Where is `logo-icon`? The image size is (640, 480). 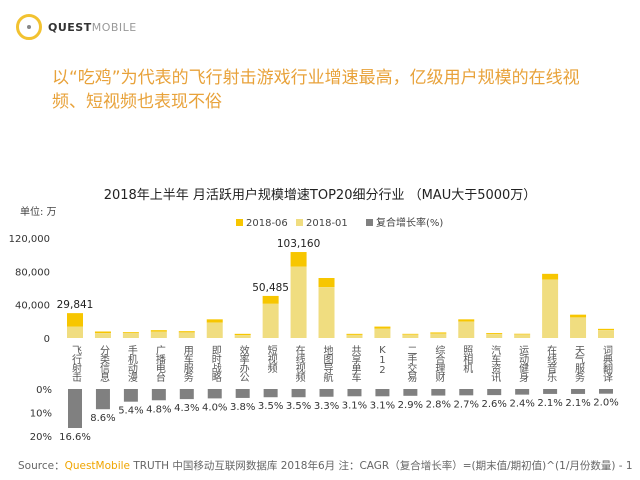 logo-icon is located at coordinates (29, 27).